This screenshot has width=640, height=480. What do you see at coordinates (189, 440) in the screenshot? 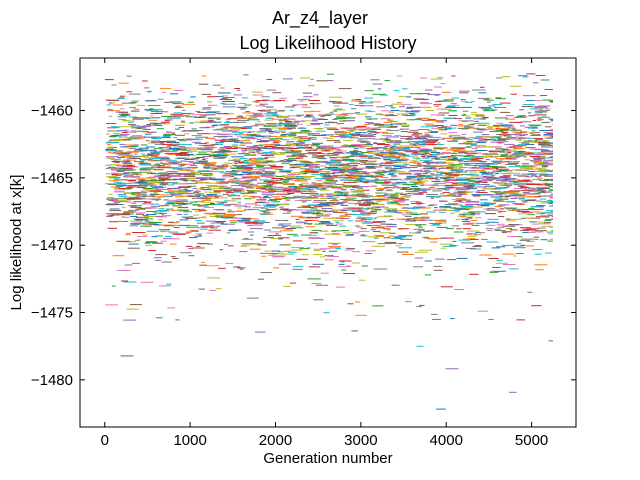
I see `x-tick-label: 1000` at bounding box center [189, 440].